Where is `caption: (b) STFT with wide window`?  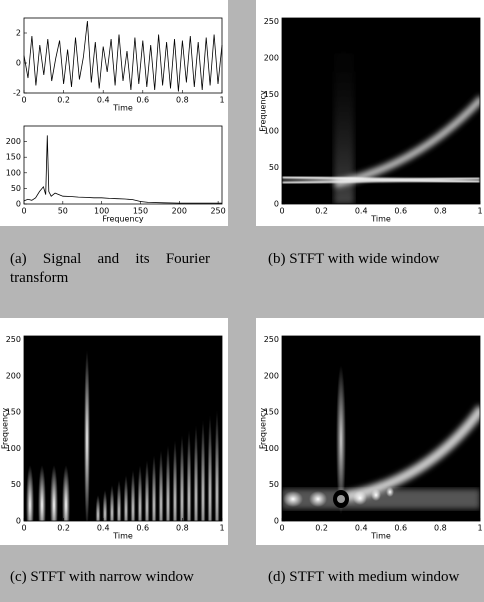 caption: (b) STFT with wide window is located at coordinates (354, 259).